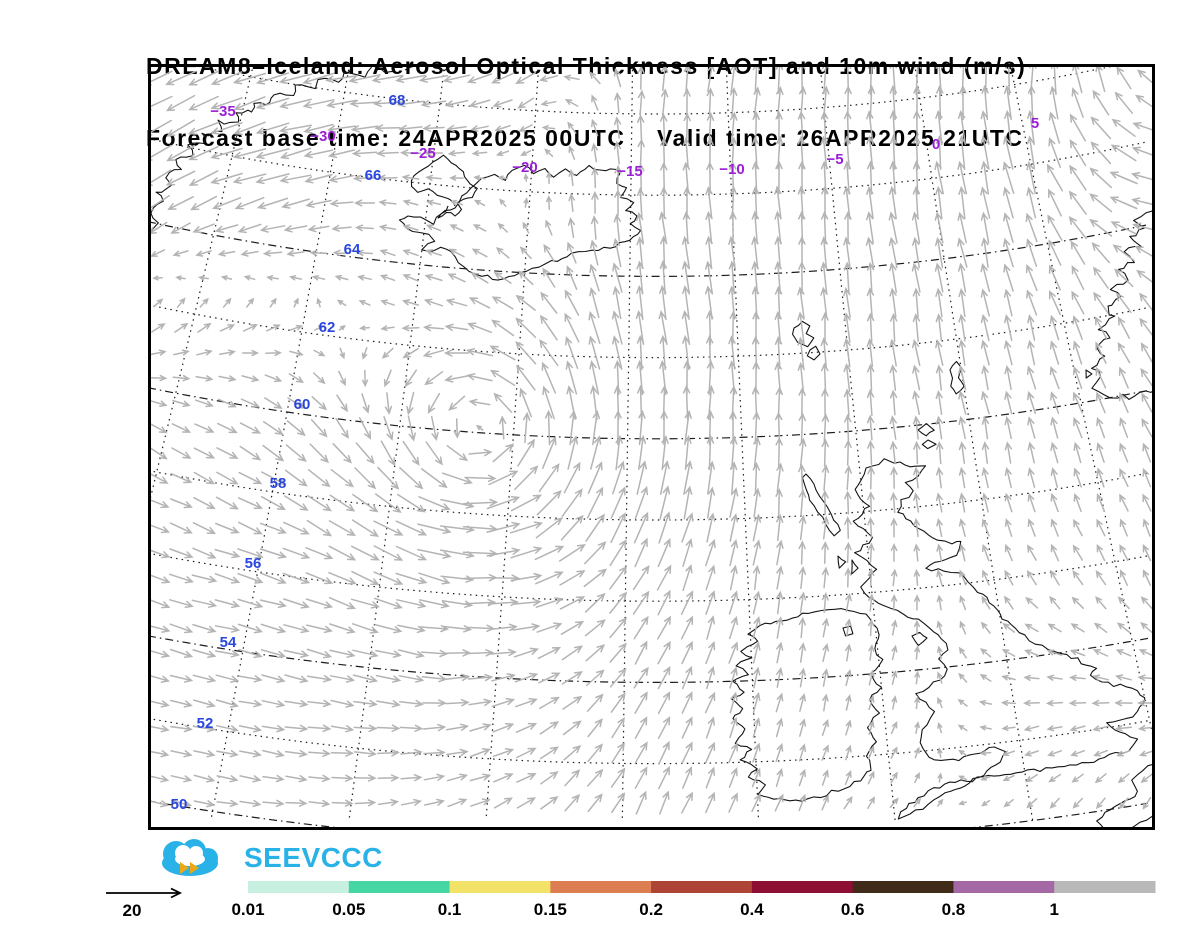 This screenshot has height=930, width=1193. Describe the element at coordinates (373, 175) in the screenshot. I see `lat-label-66: 66` at that location.